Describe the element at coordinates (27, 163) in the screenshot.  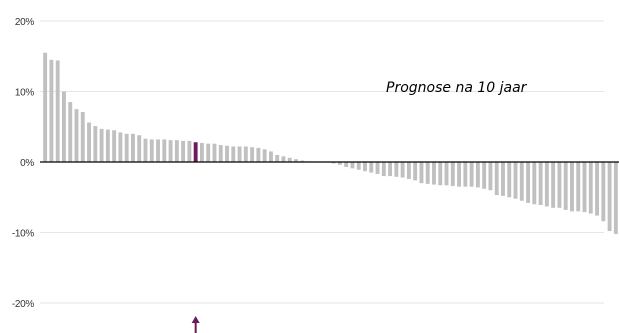
I see `y-tick-label: 0%` at that location.